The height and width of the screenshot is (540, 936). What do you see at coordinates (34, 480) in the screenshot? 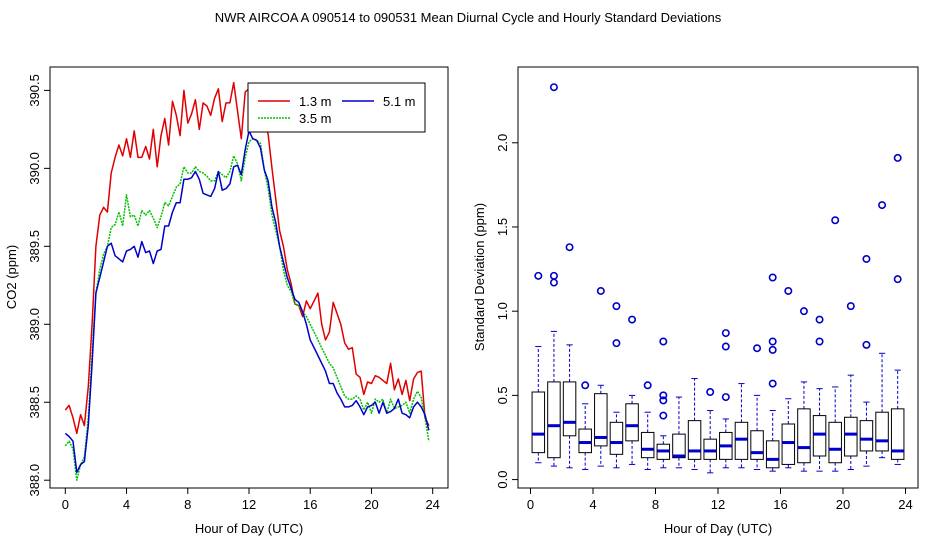
I see `left-y-tick-label: 388.0` at bounding box center [34, 480].